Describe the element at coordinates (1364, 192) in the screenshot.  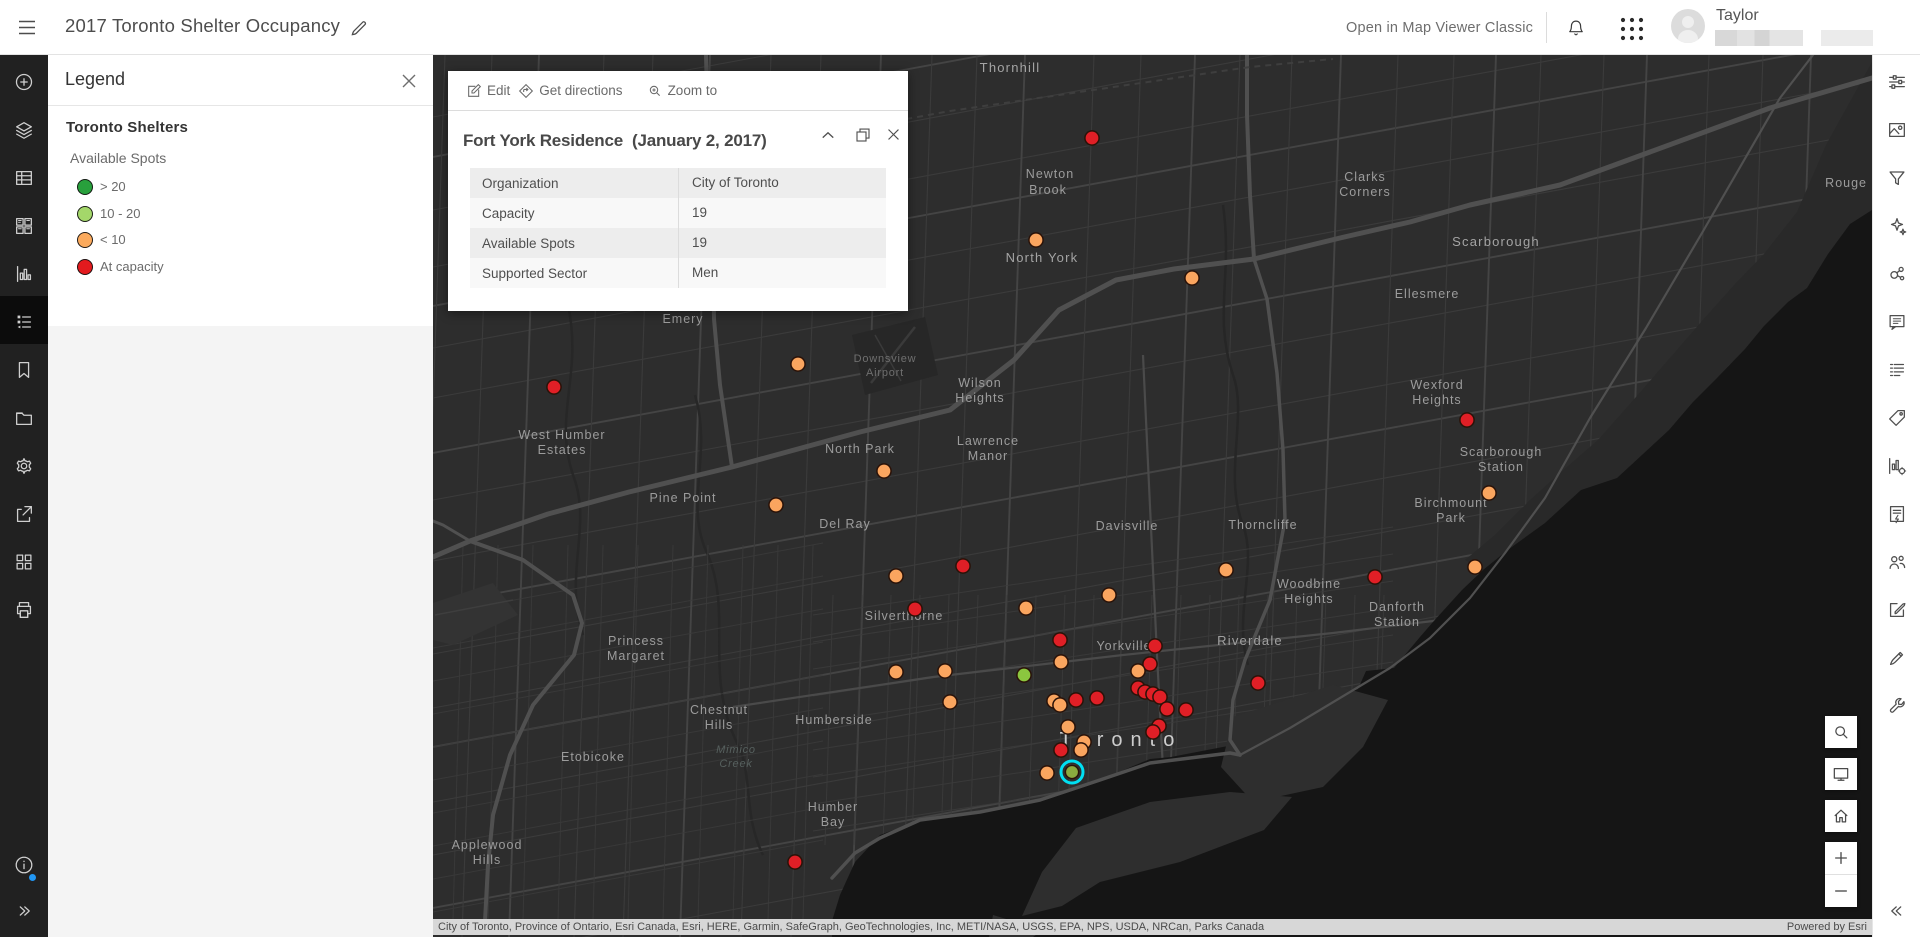
I see `svg-text: Corners` at that location.